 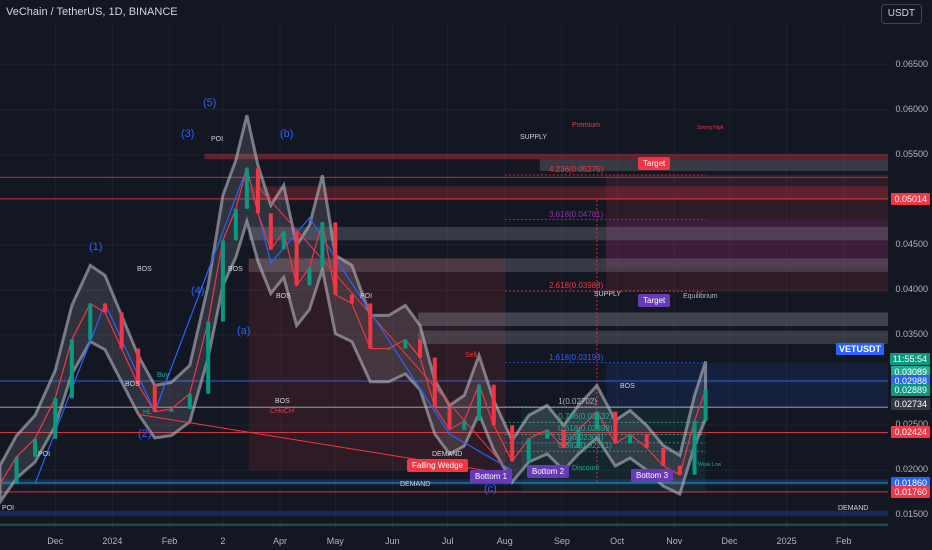 What do you see at coordinates (392, 541) in the screenshot?
I see `x-tick-label: Jun` at bounding box center [392, 541].